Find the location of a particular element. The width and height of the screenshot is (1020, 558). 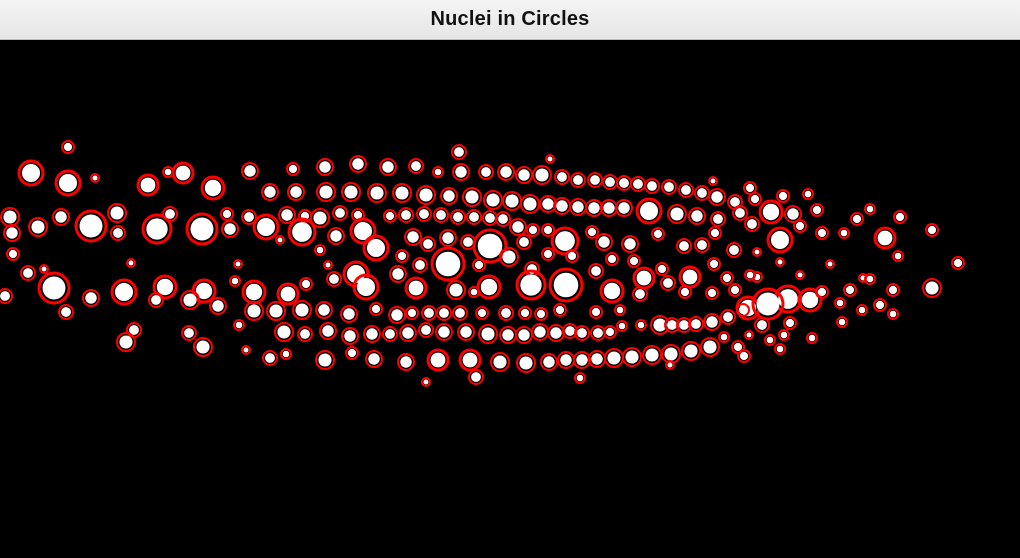

title-bar: Nuclei in Circles is located at coordinates (510, 20).